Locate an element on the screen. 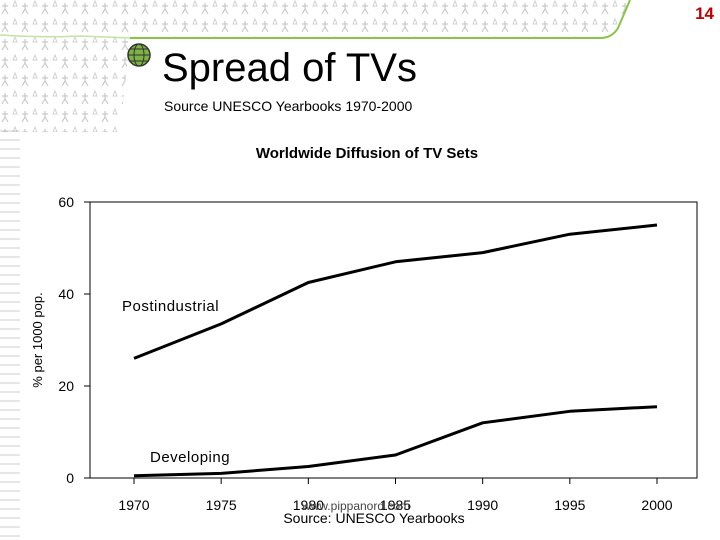  x-tick-label: 2000 is located at coordinates (656, 505).